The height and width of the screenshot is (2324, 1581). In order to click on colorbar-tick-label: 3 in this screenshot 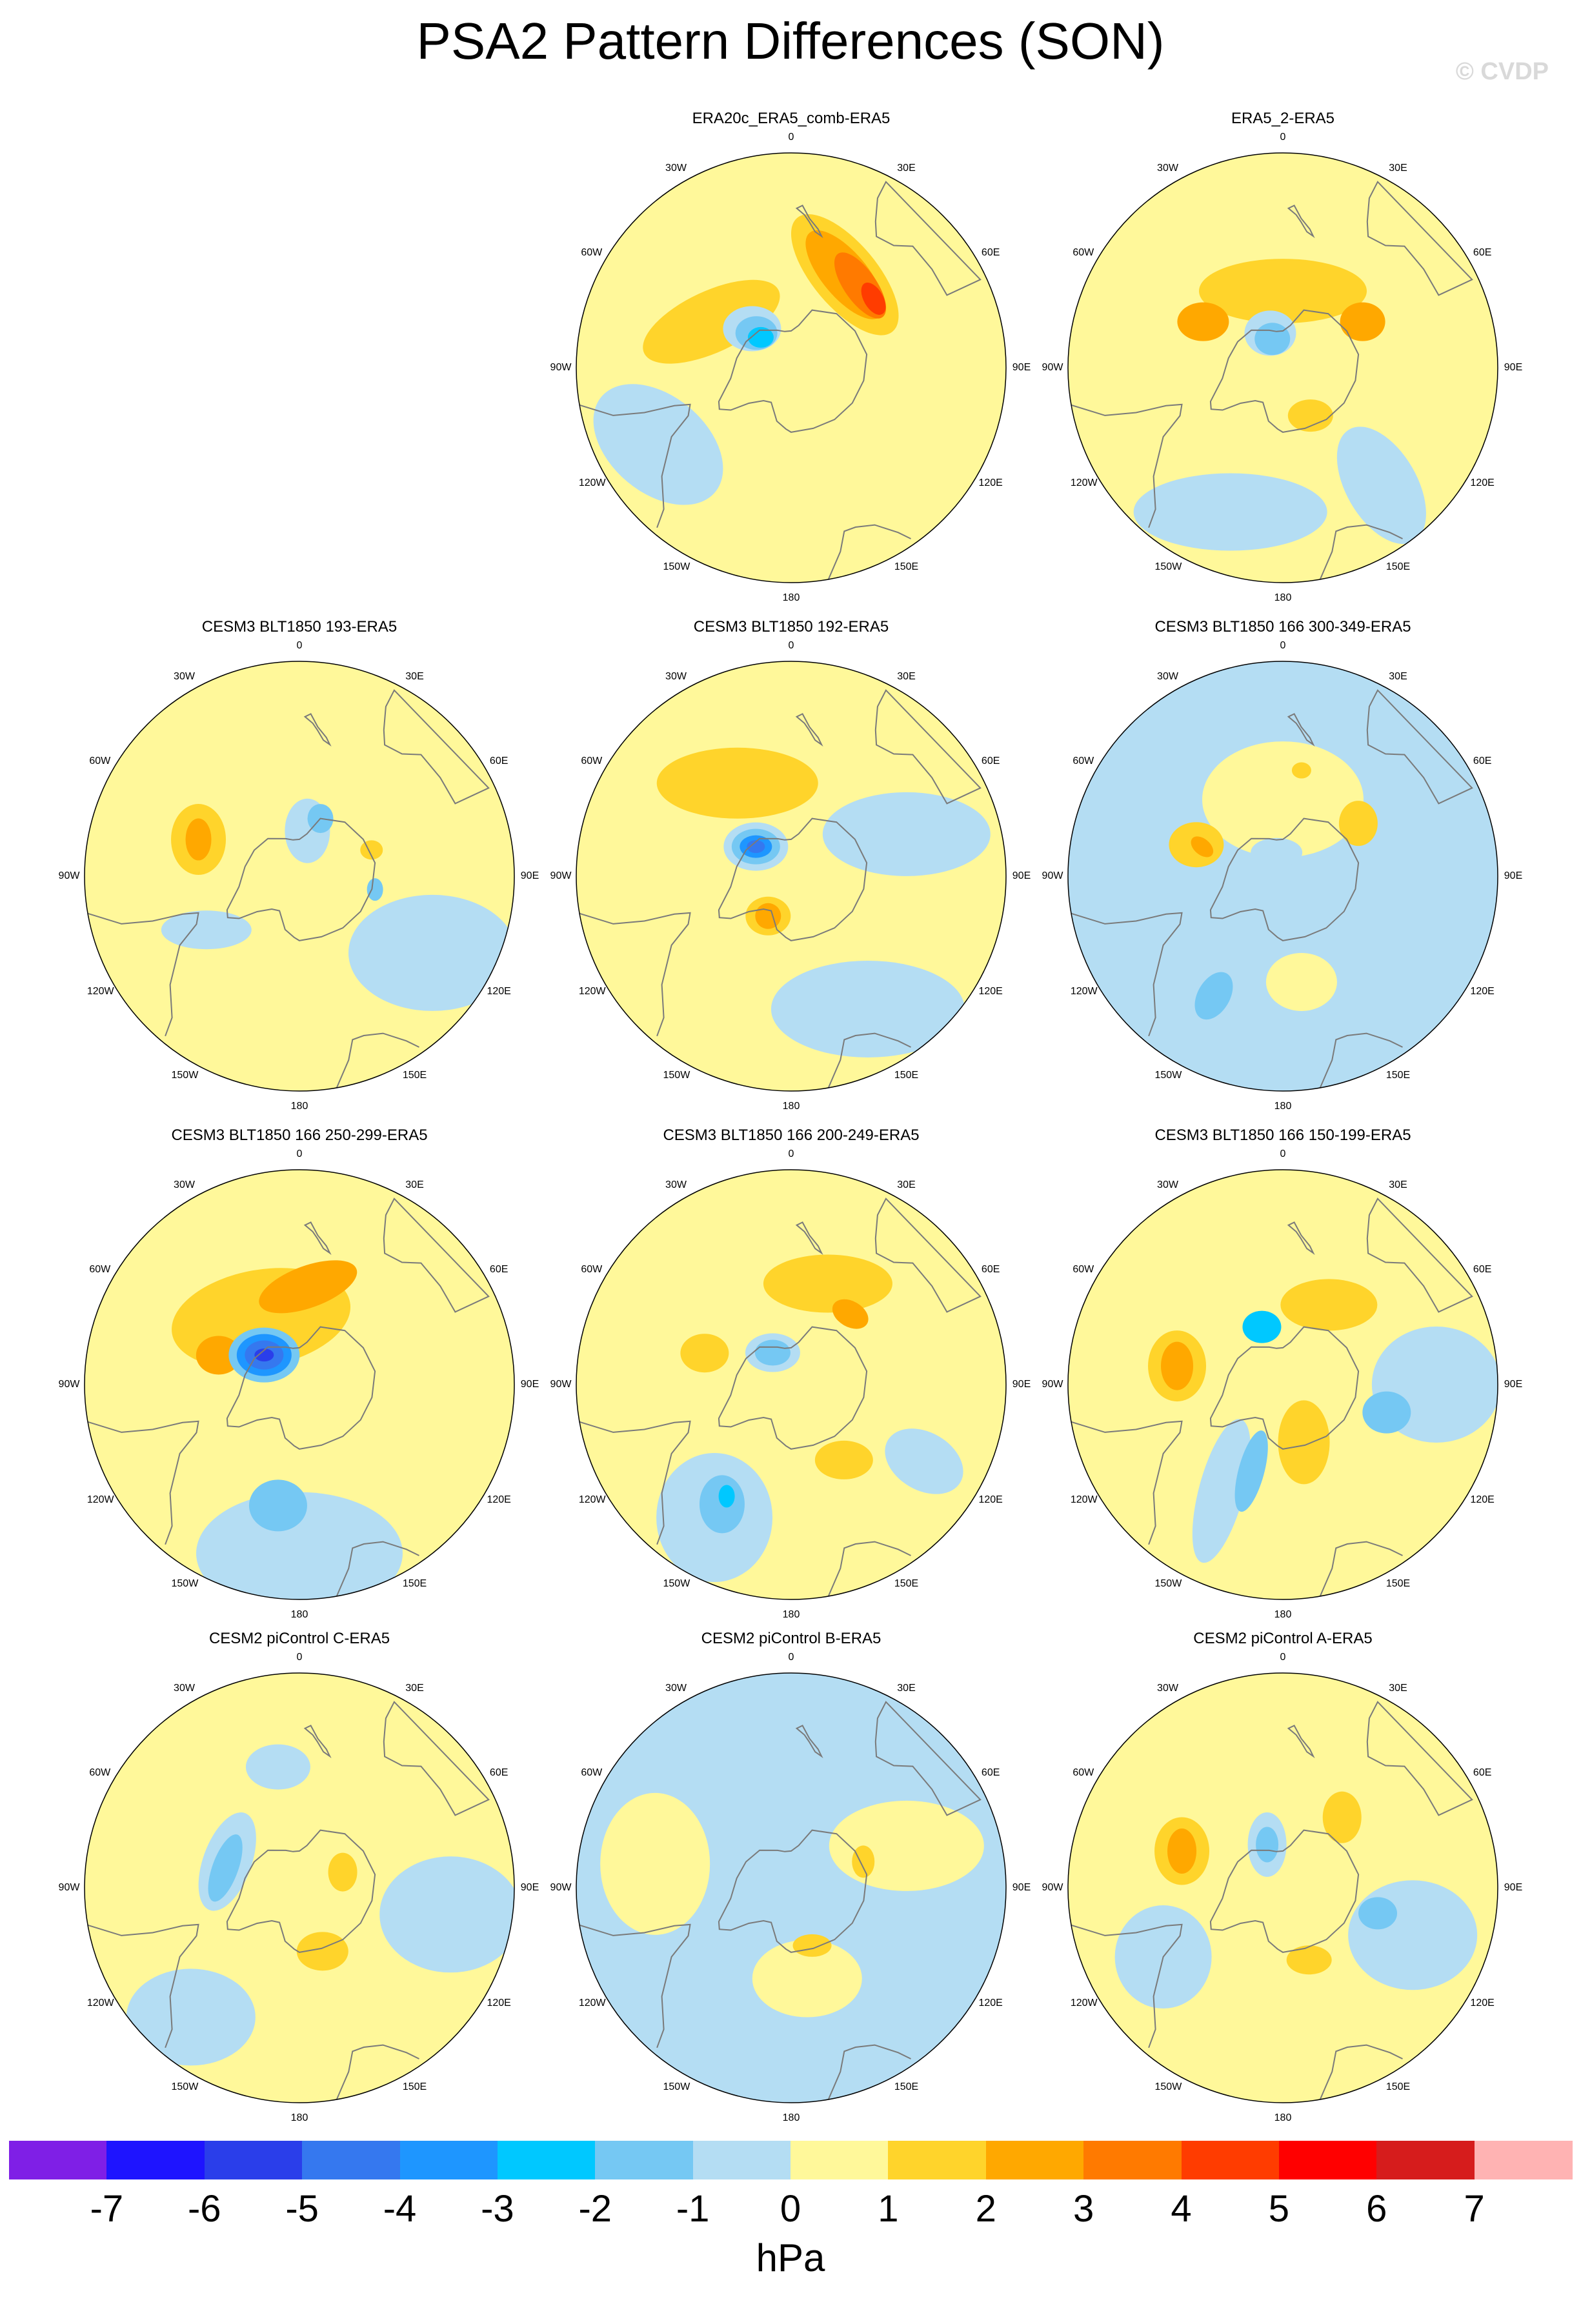, I will do `click(1083, 2209)`.